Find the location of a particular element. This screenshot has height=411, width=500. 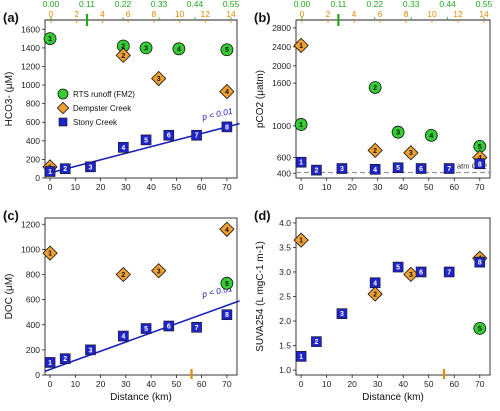

dempster-marker-label: 3 is located at coordinates (159, 271).